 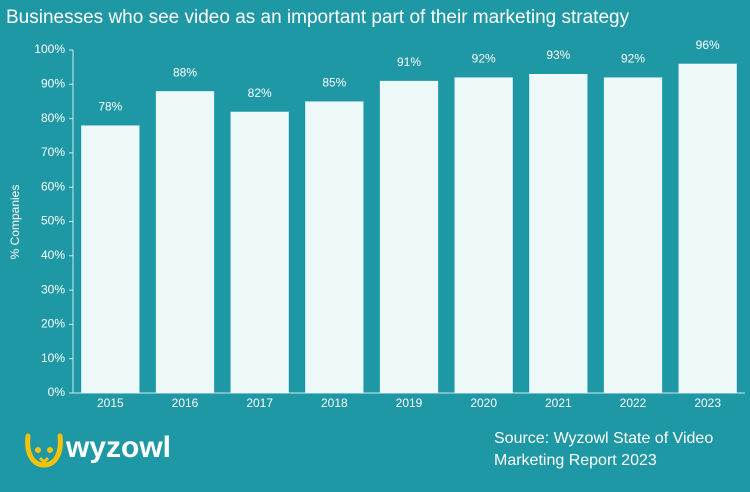 I want to click on source-line: Source: Wyzowl State of Video, so click(x=603, y=438).